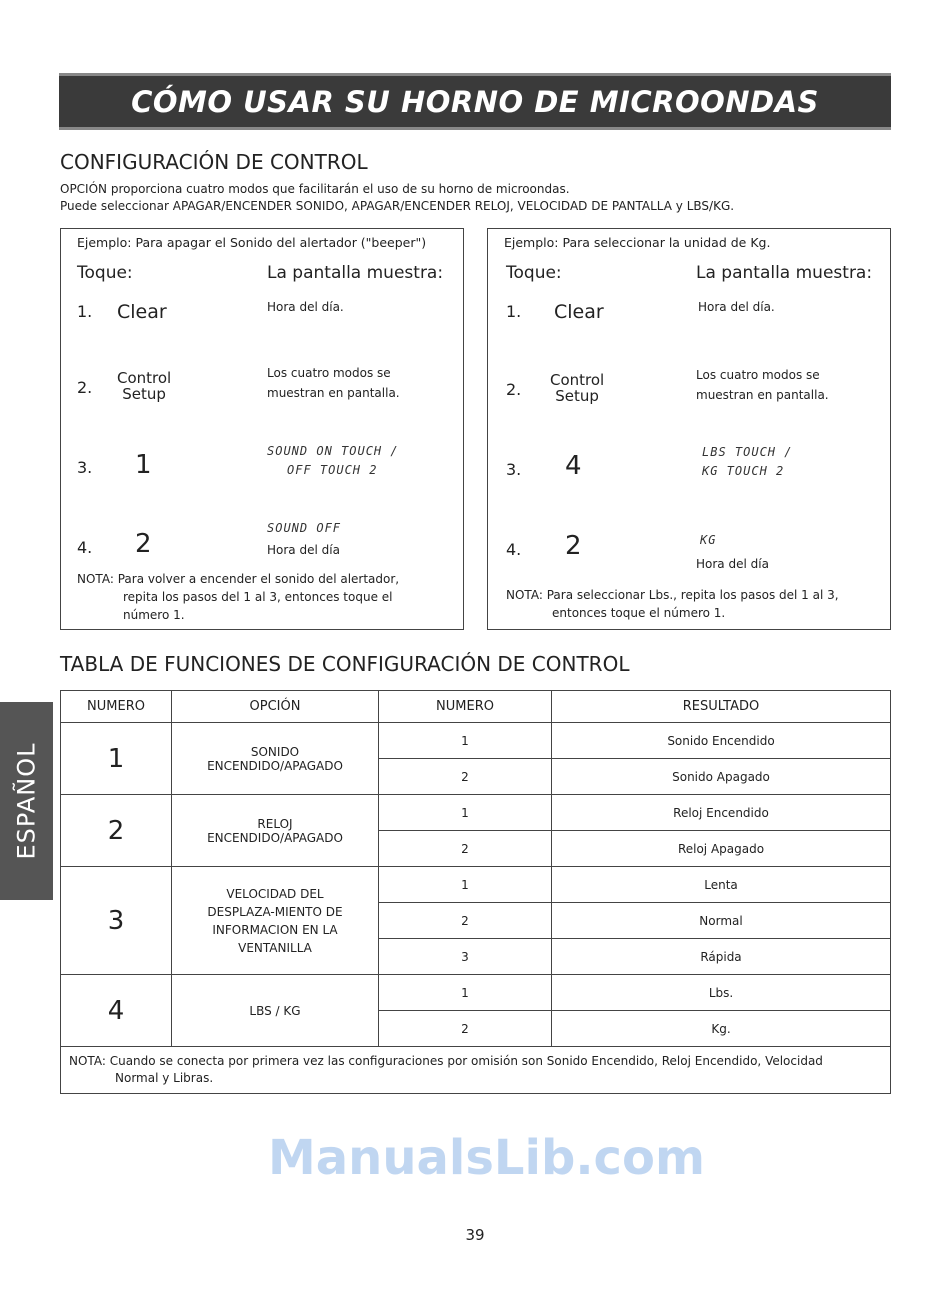 Image resolution: width=950 pixels, height=1301 pixels. What do you see at coordinates (85, 311) in the screenshot?
I see `step-number: 1.` at bounding box center [85, 311].